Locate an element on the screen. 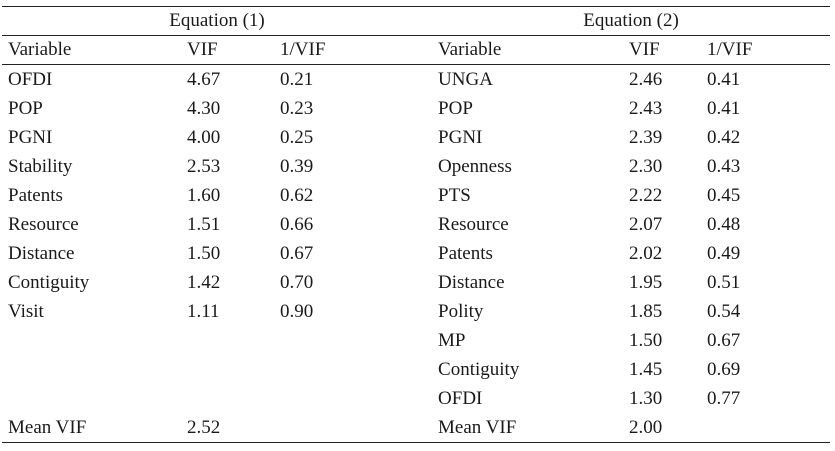  eq2-variable-cell: MP is located at coordinates (452, 340).